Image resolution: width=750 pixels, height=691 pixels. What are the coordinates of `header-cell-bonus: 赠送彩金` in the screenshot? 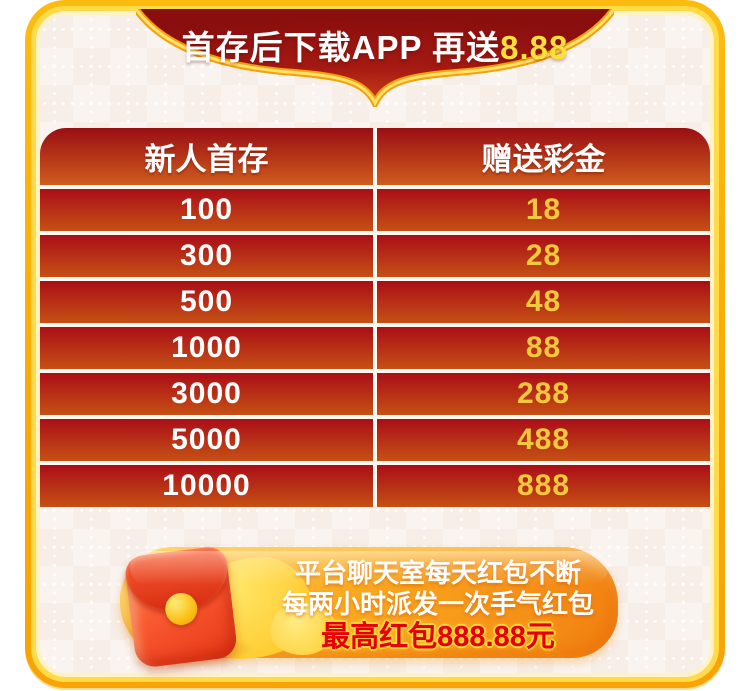 It's located at (543, 156).